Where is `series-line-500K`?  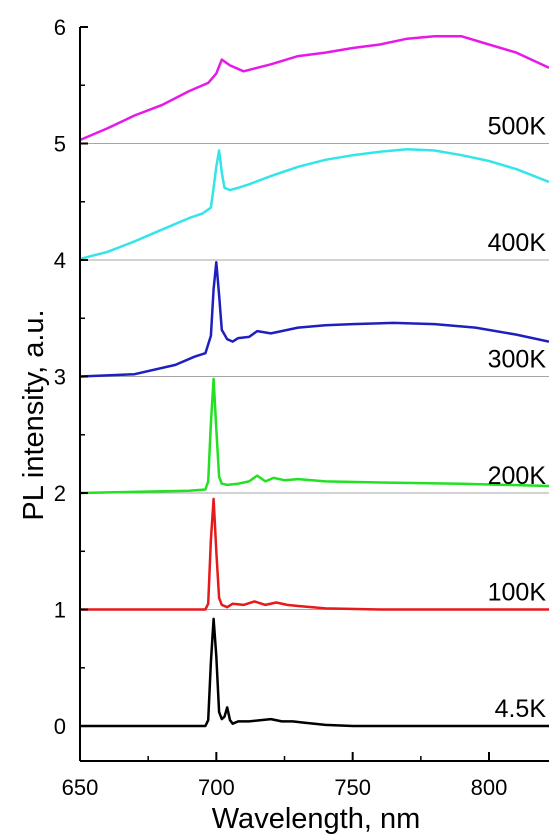
series-line-500K is located at coordinates (314, 88).